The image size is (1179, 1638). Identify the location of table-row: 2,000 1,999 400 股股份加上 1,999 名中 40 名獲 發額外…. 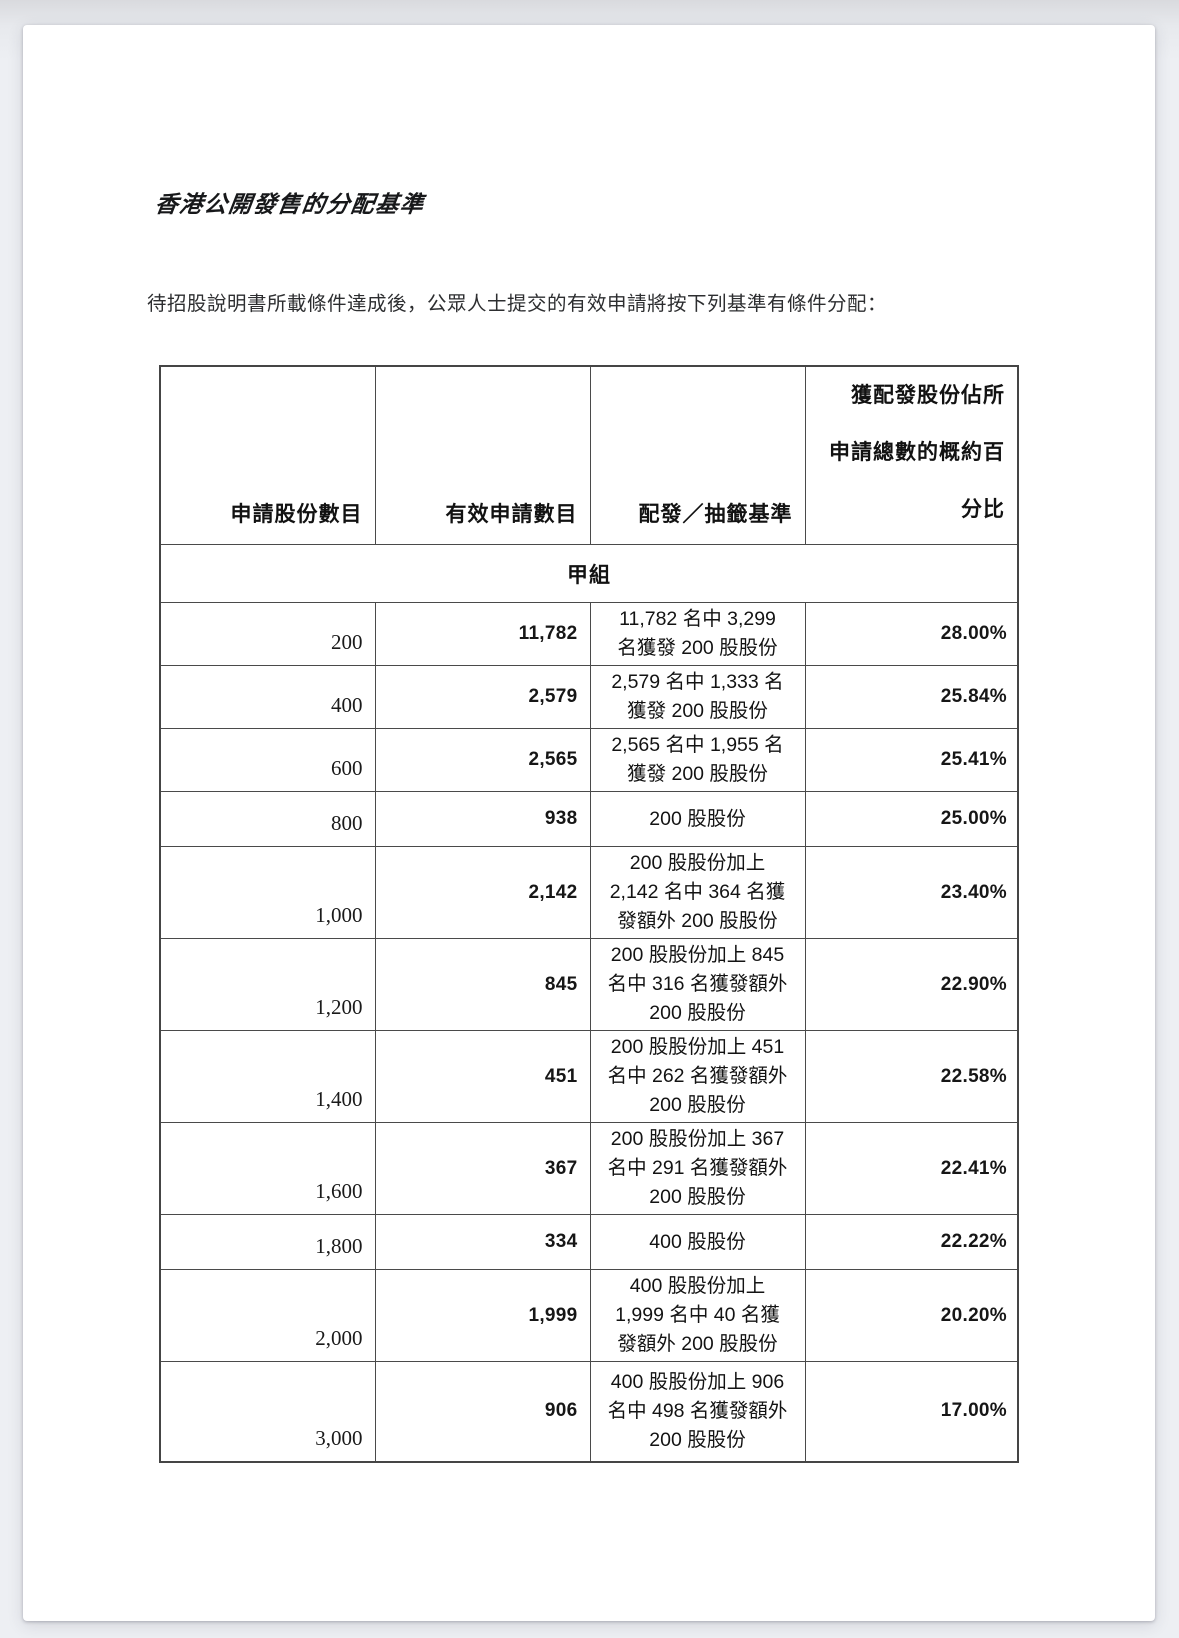
(589, 1315).